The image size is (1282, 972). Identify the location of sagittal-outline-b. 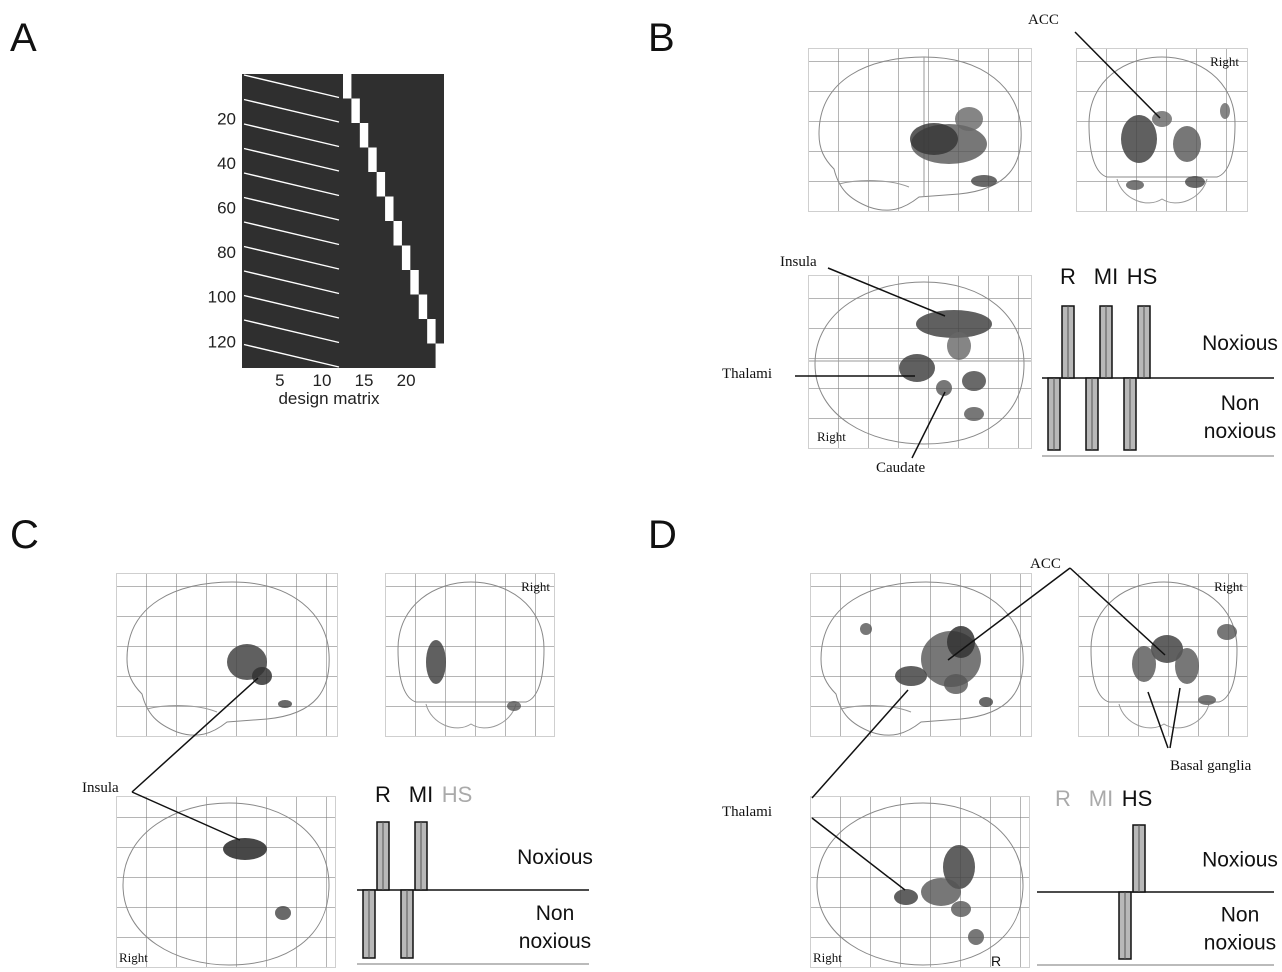
(920, 133).